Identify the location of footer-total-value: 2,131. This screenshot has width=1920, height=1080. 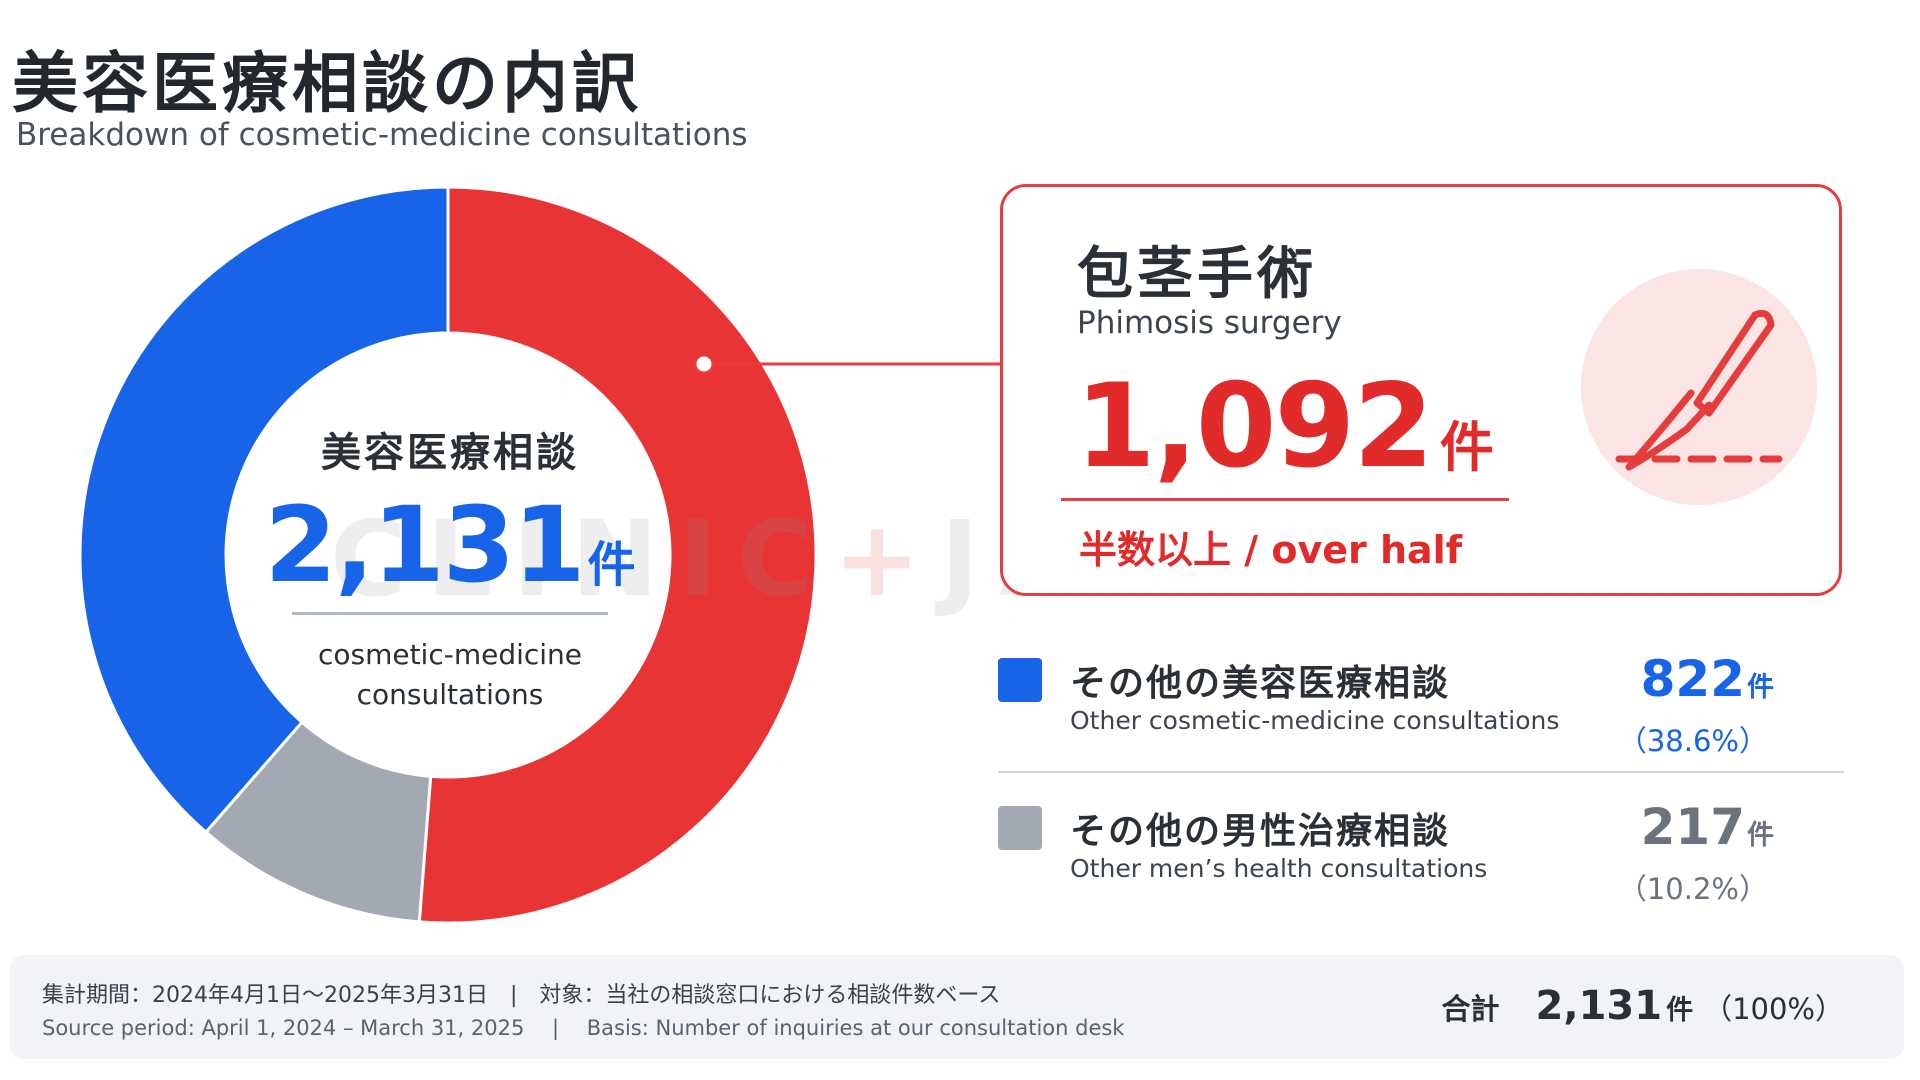
(1599, 1006).